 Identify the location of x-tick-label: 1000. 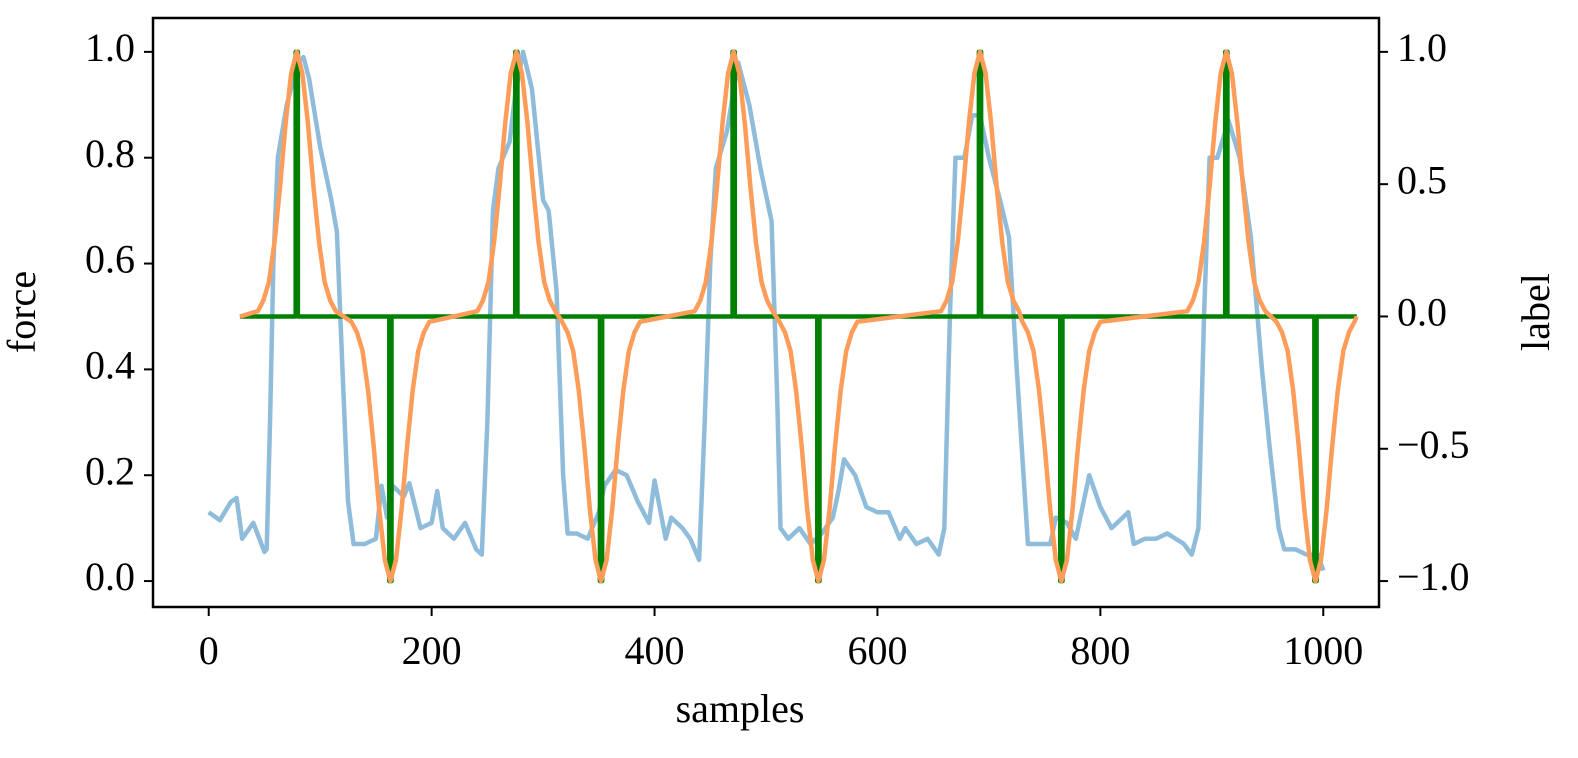
(1323, 650).